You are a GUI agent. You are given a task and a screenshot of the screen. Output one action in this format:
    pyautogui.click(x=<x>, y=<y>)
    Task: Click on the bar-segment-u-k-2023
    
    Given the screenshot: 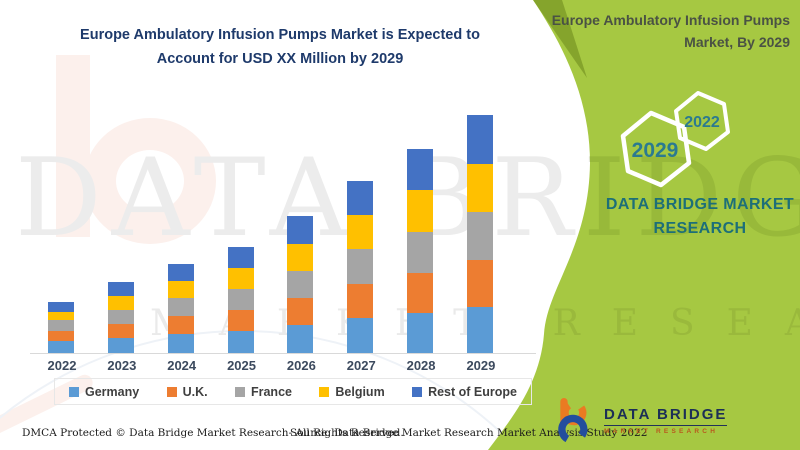 What is the action you would take?
    pyautogui.click(x=120, y=331)
    